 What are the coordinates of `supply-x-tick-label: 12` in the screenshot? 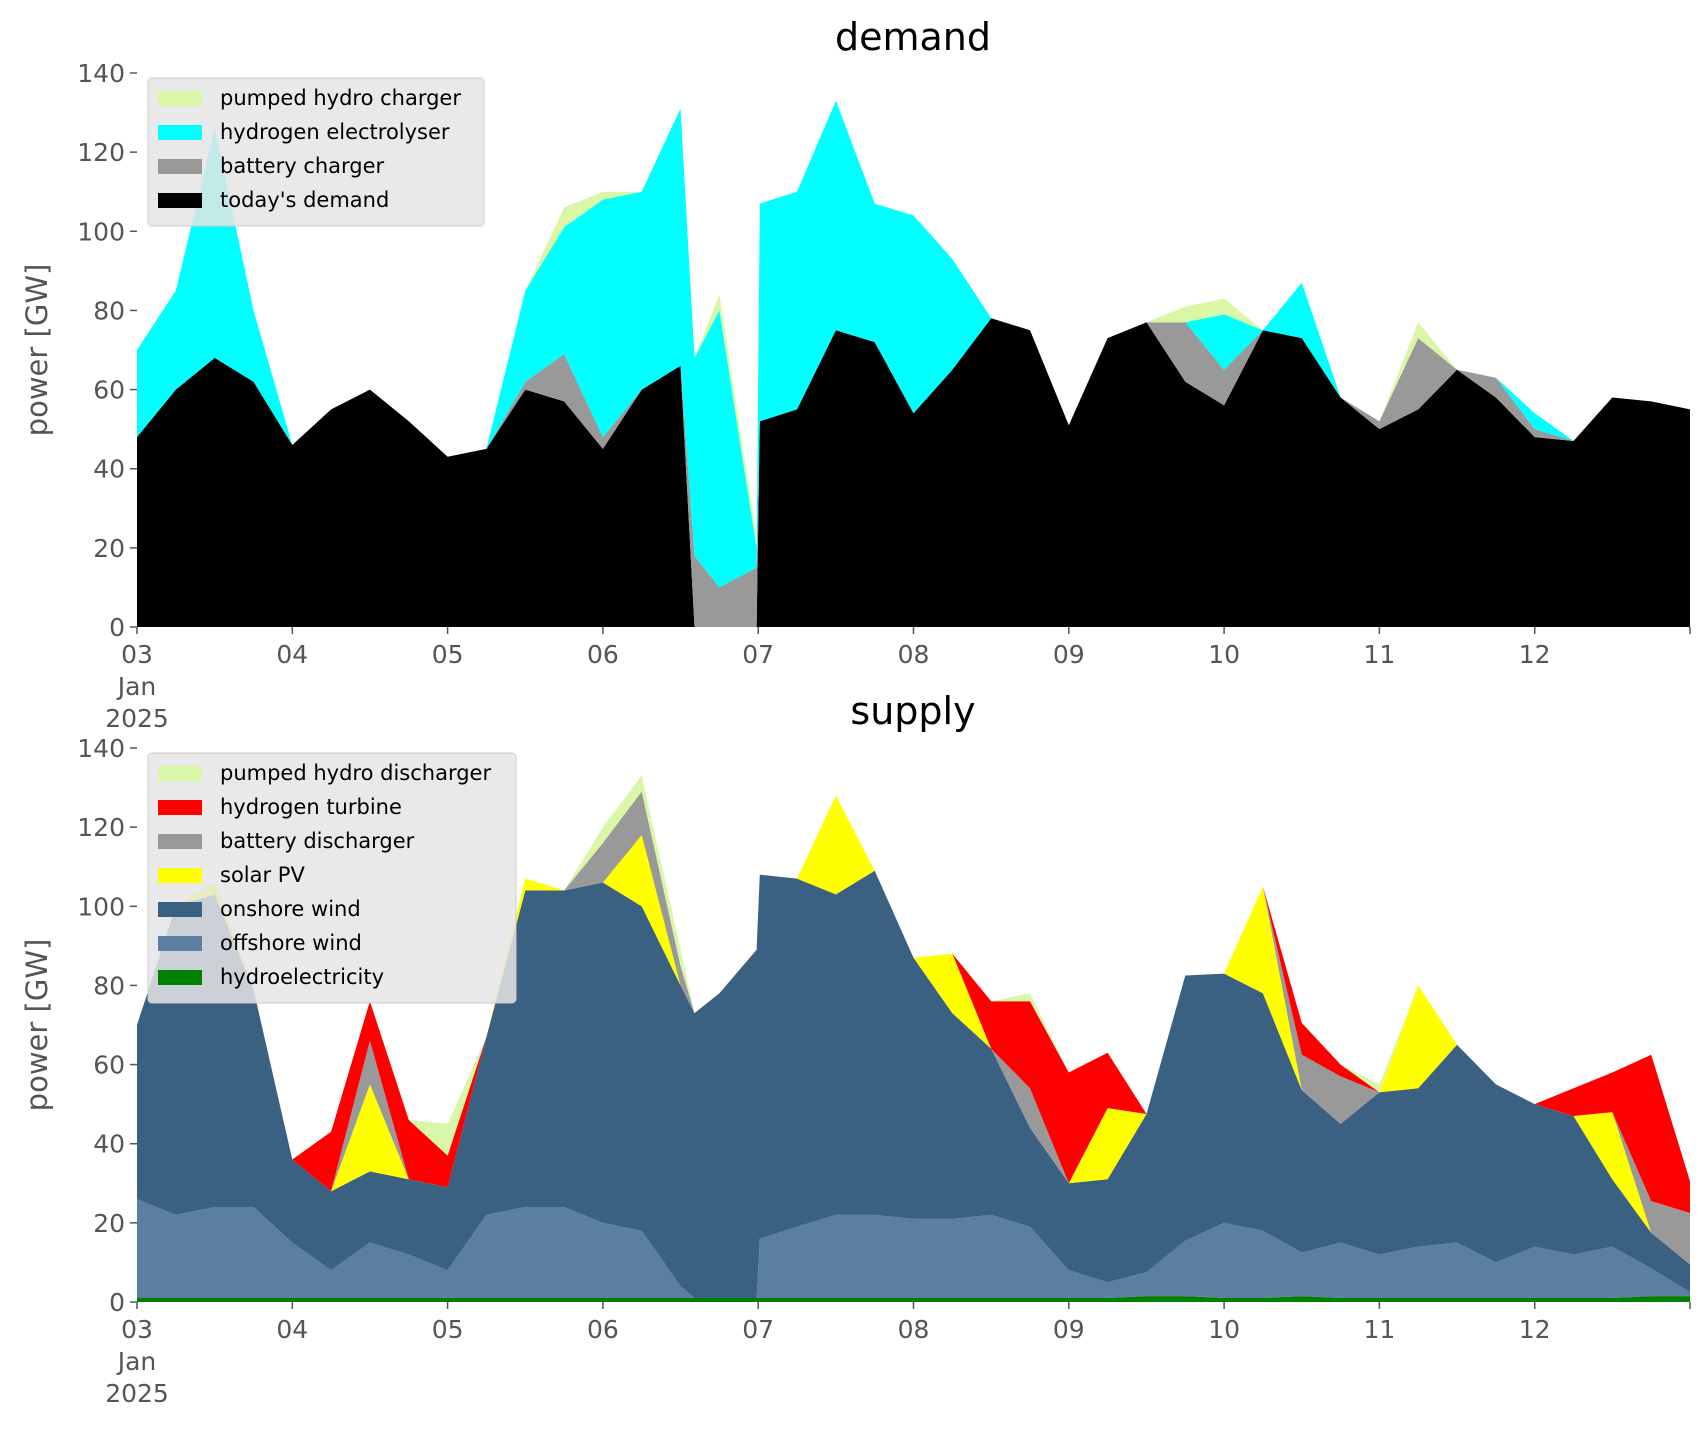 It's located at (1535, 1329).